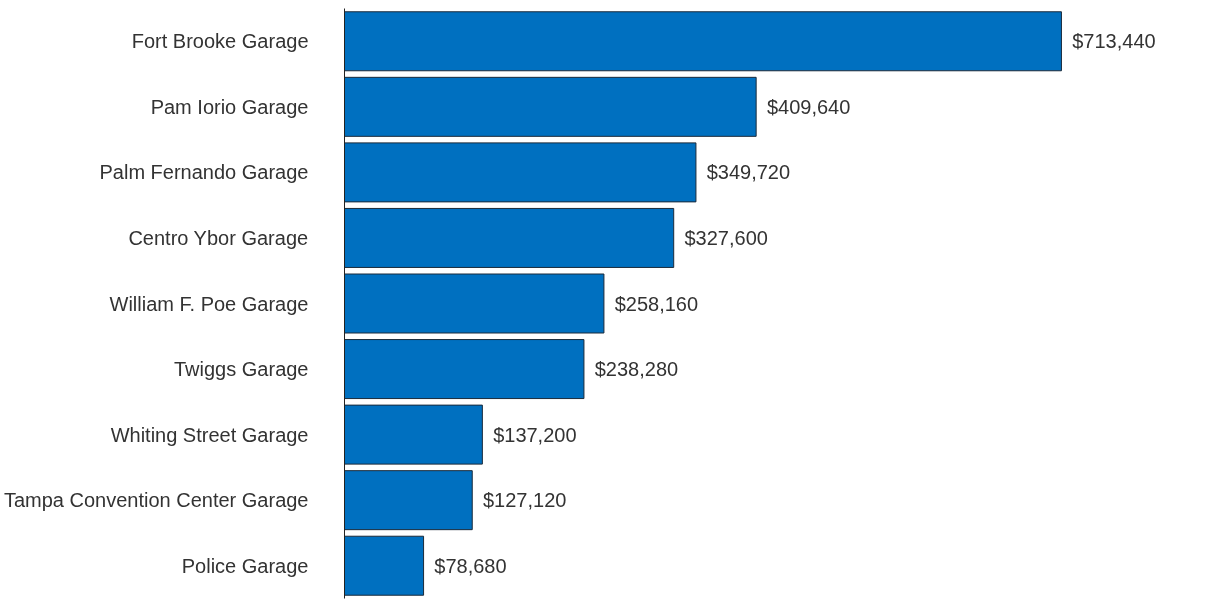  I want to click on y-tick-label: Palm Fernando Garage, so click(204, 172).